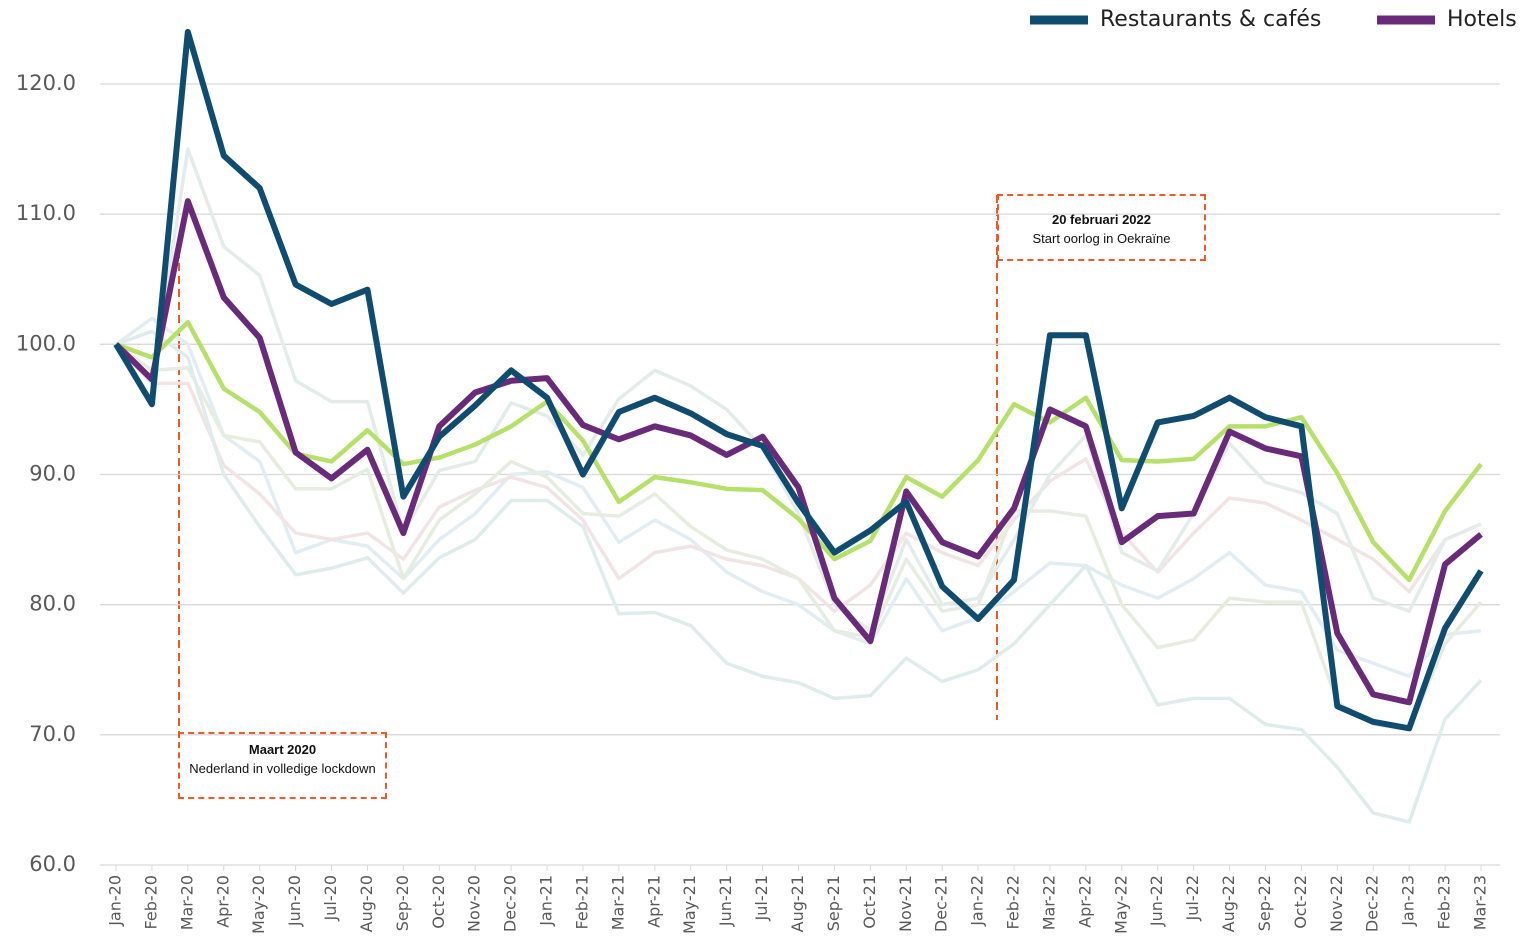  What do you see at coordinates (258, 904) in the screenshot?
I see `x-tick-label: May-20` at bounding box center [258, 904].